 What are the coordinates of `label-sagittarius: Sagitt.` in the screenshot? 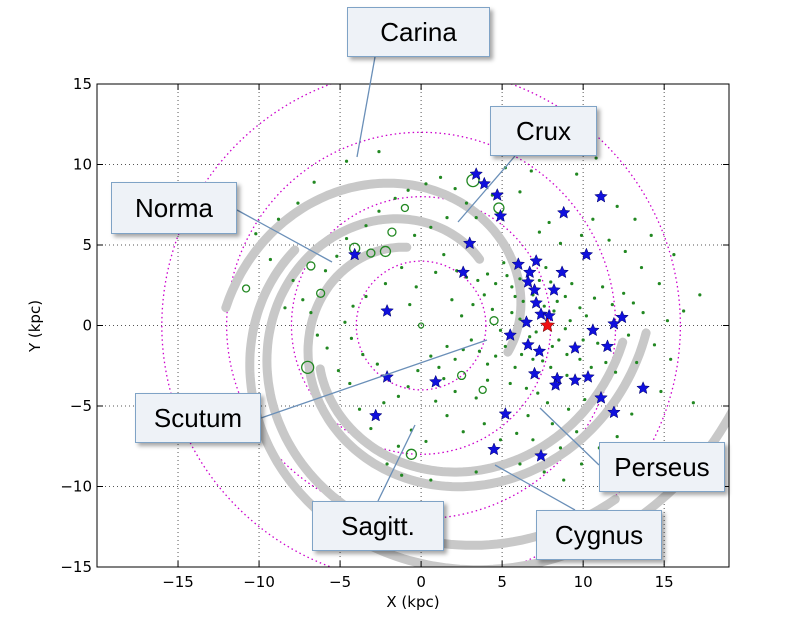 It's located at (378, 526).